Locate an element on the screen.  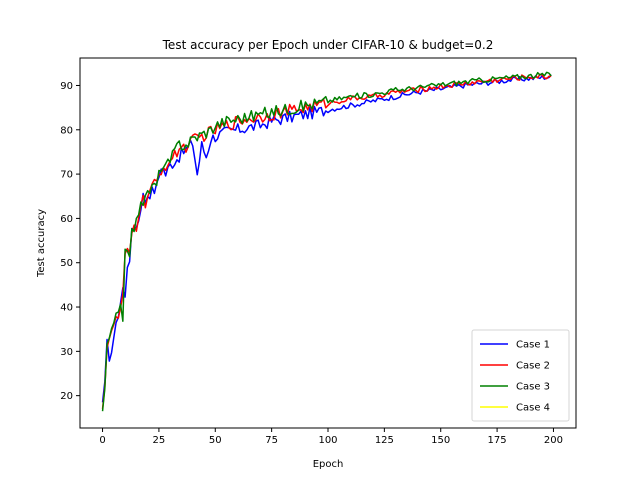
x-axis-ticks: 0 25 50 75 100 125 150 175 200 is located at coordinates (331, 437).